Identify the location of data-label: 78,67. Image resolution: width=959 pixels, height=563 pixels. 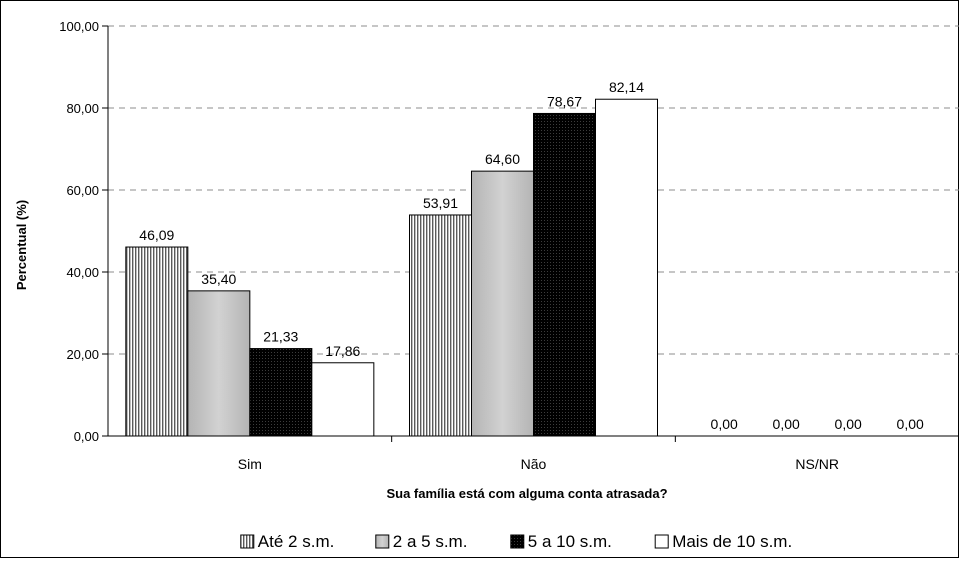
(564, 101).